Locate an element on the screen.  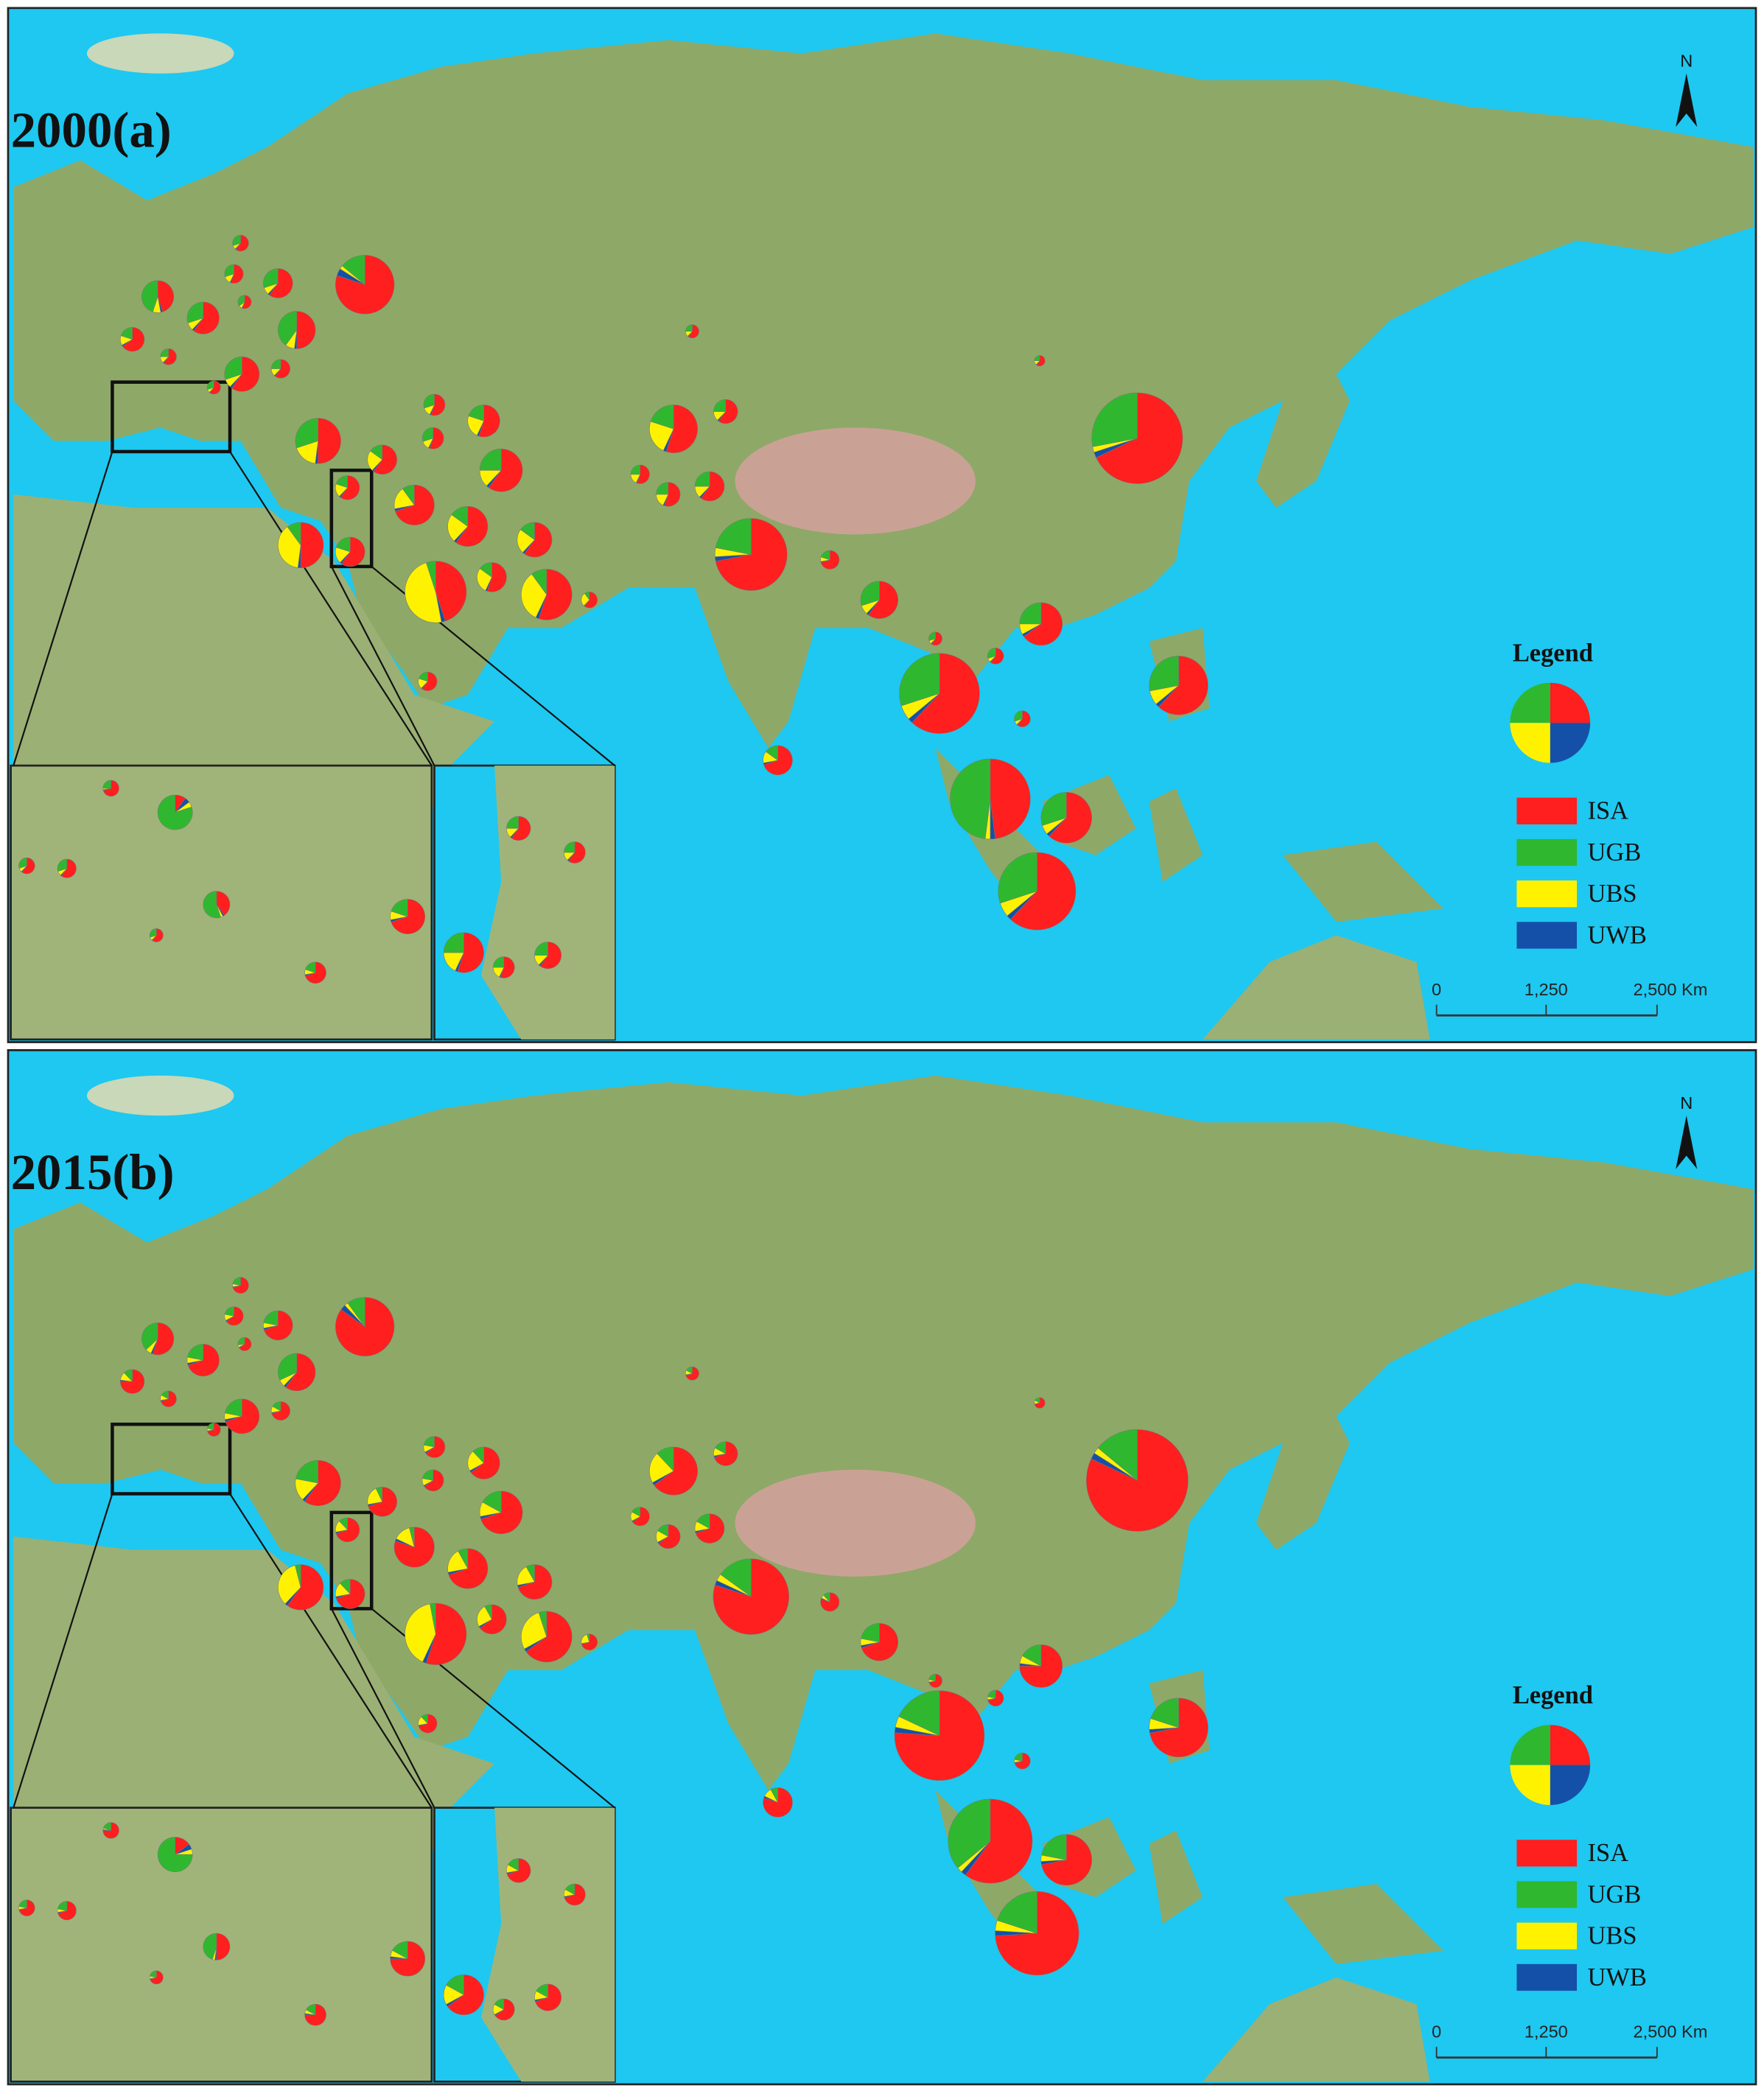
scale-label: 1,250 is located at coordinates (1547, 2032).